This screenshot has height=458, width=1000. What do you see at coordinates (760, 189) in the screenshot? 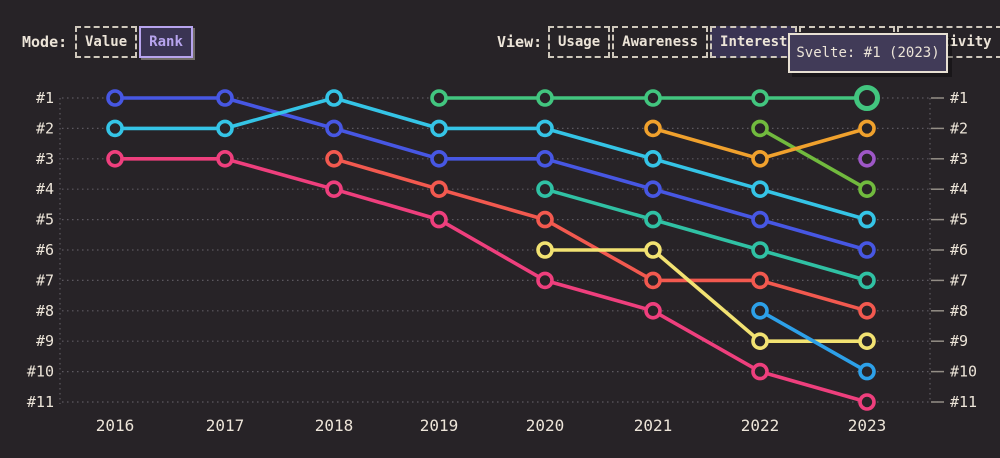
I see `series-cyan-point-2022` at bounding box center [760, 189].